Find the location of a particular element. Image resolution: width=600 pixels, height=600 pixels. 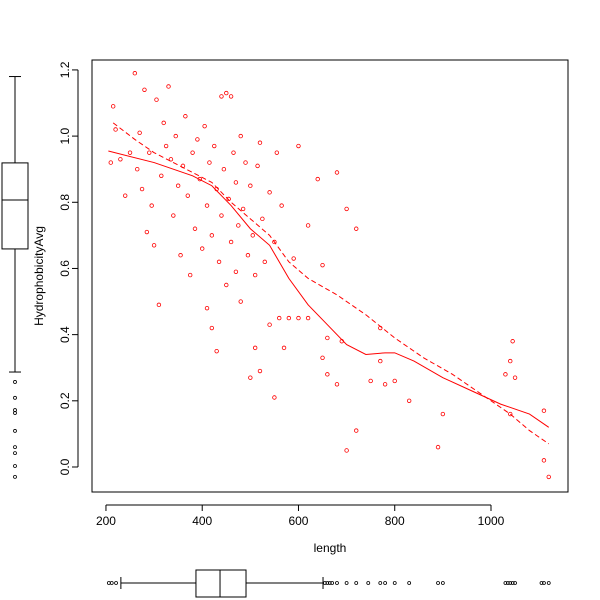

y-axis-label: HydrophobicityAvg is located at coordinates (39, 276).